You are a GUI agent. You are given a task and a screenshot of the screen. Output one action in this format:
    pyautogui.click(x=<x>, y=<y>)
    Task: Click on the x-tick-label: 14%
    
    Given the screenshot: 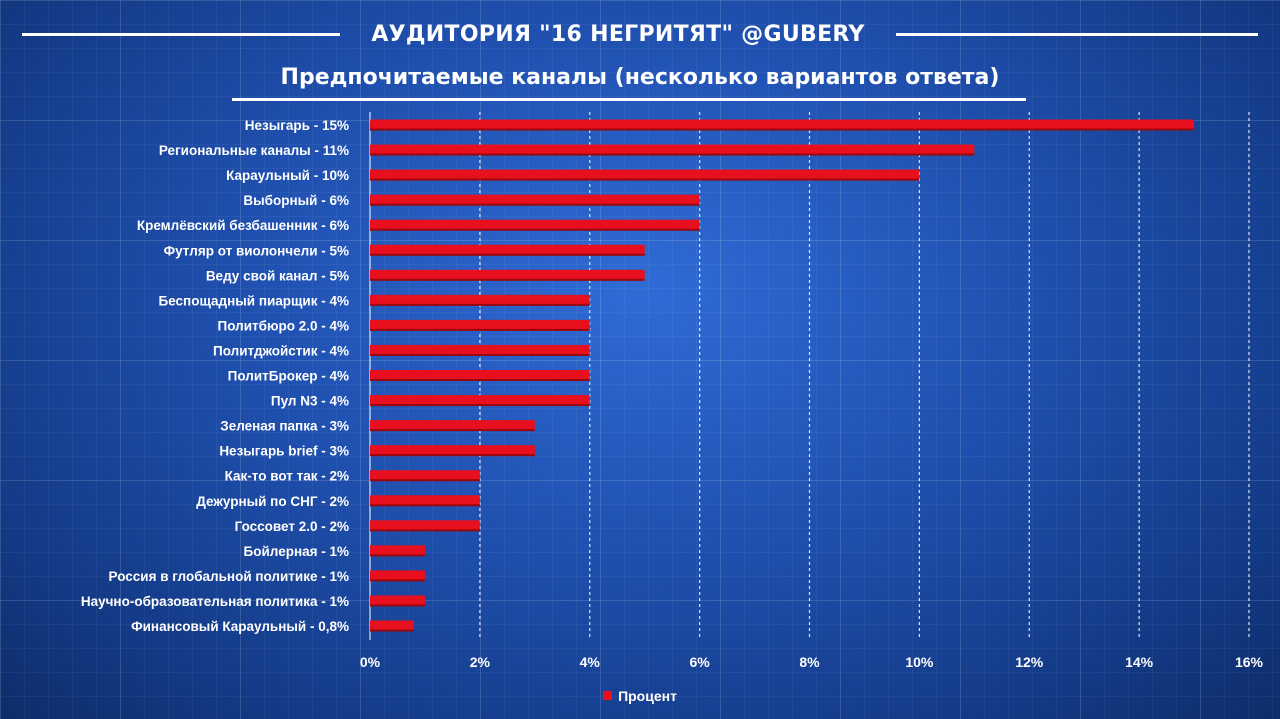 What is the action you would take?
    pyautogui.click(x=1139, y=662)
    